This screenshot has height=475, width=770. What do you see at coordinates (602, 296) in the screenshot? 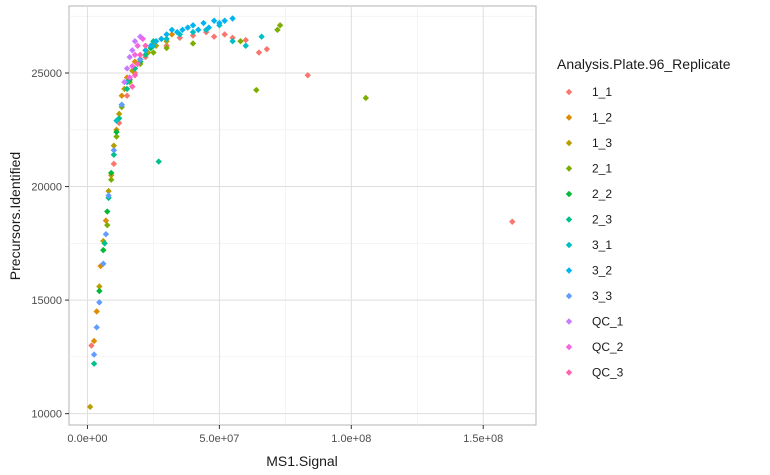
I see `legend-label: 3_3` at bounding box center [602, 296].